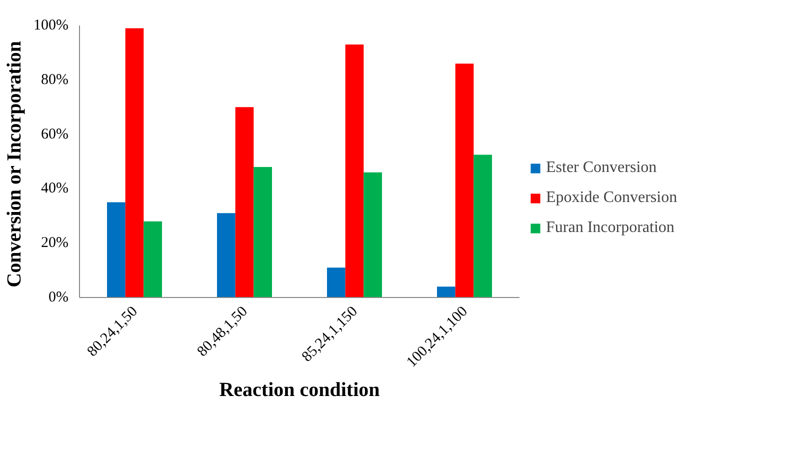 The height and width of the screenshot is (452, 791). I want to click on x-axis-title: Reaction condition, so click(299, 390).